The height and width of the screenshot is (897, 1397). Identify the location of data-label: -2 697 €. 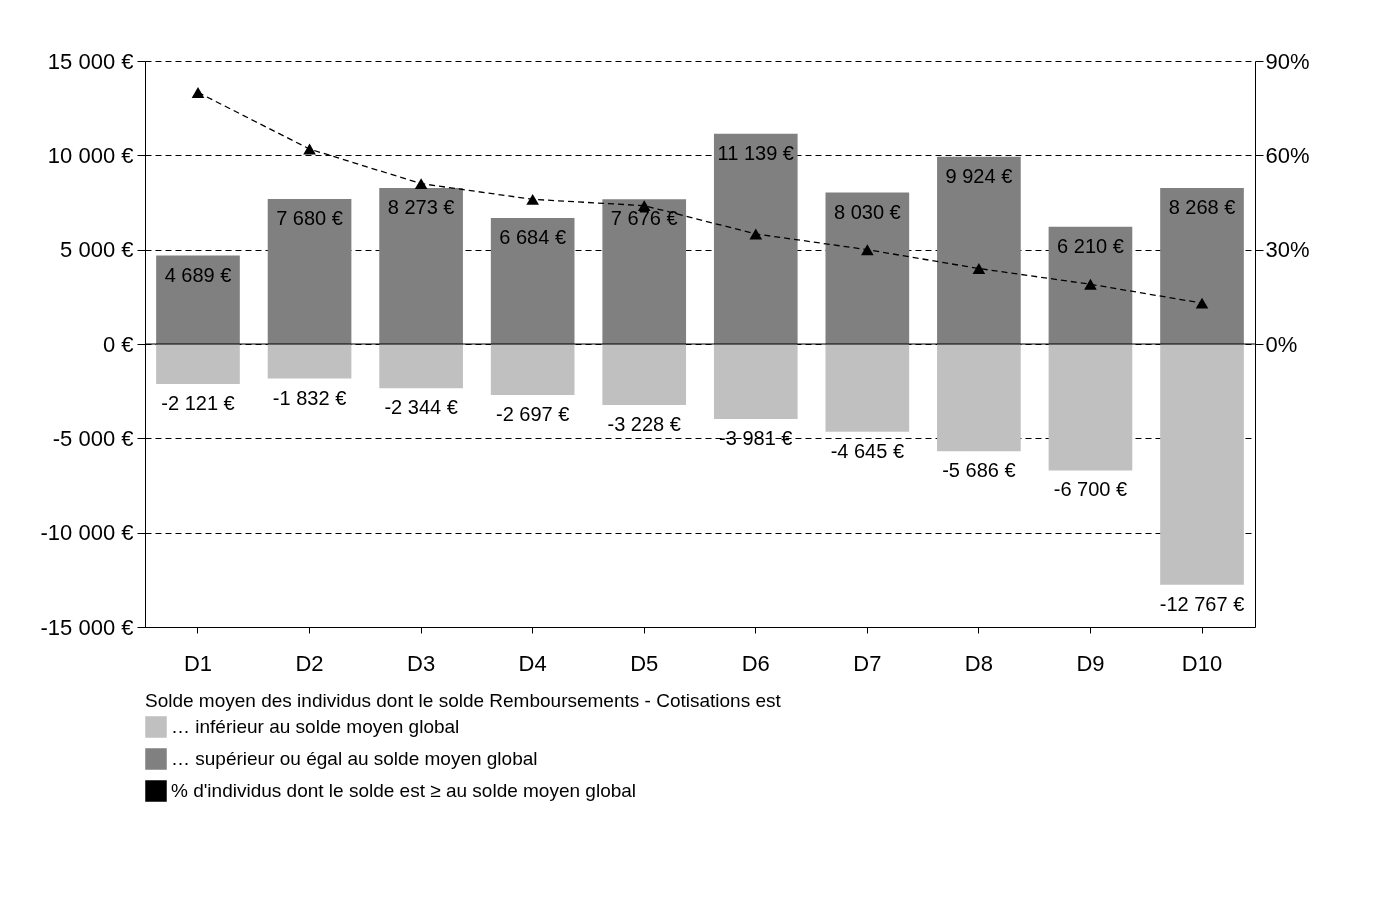
(532, 413).